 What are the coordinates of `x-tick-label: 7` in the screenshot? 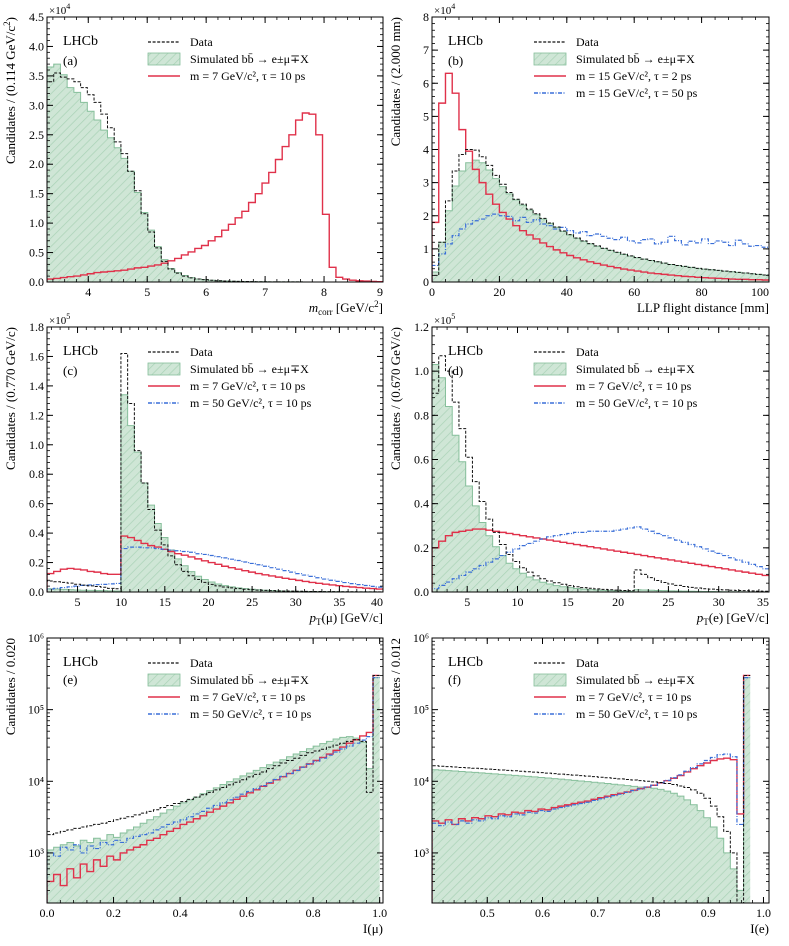 It's located at (265, 292).